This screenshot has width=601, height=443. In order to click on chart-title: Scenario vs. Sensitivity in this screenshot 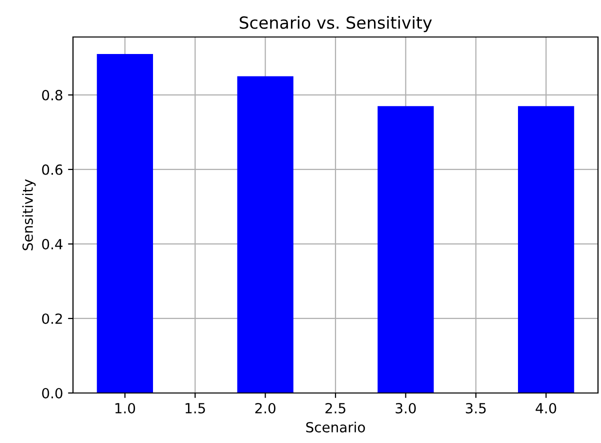, I will do `click(336, 24)`.